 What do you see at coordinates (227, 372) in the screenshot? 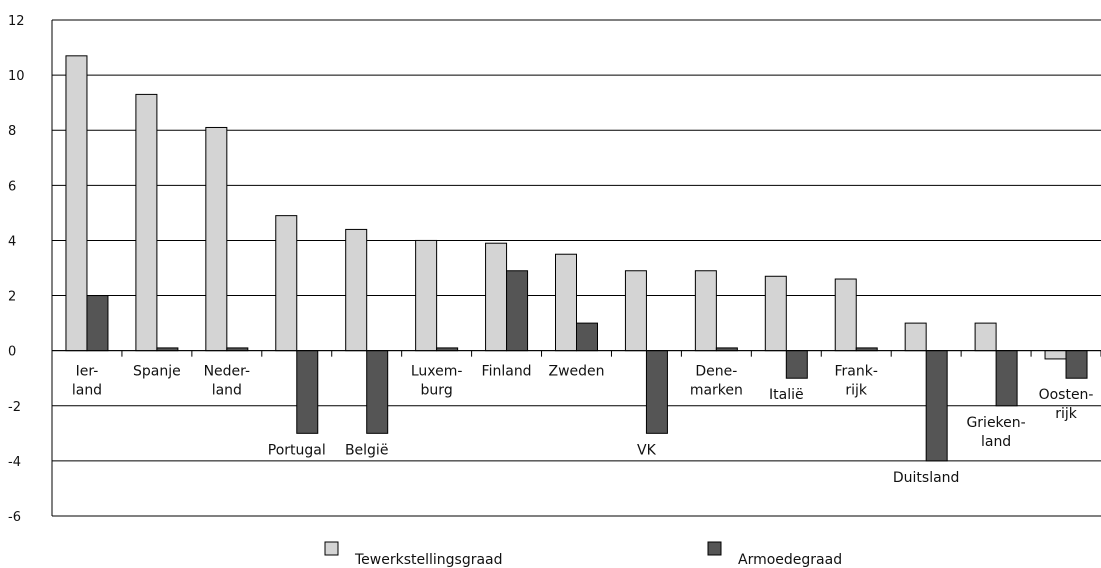
I see `x-category-label: Neder-` at bounding box center [227, 372].